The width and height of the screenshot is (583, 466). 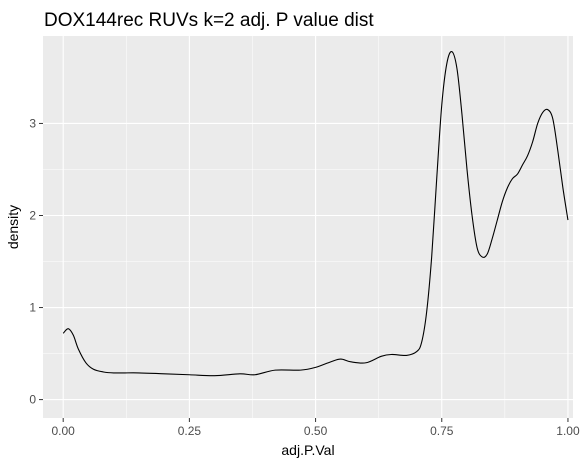 I want to click on x-axis: 0.00 0.25 0.50 0.75 1.00, so click(x=316, y=428).